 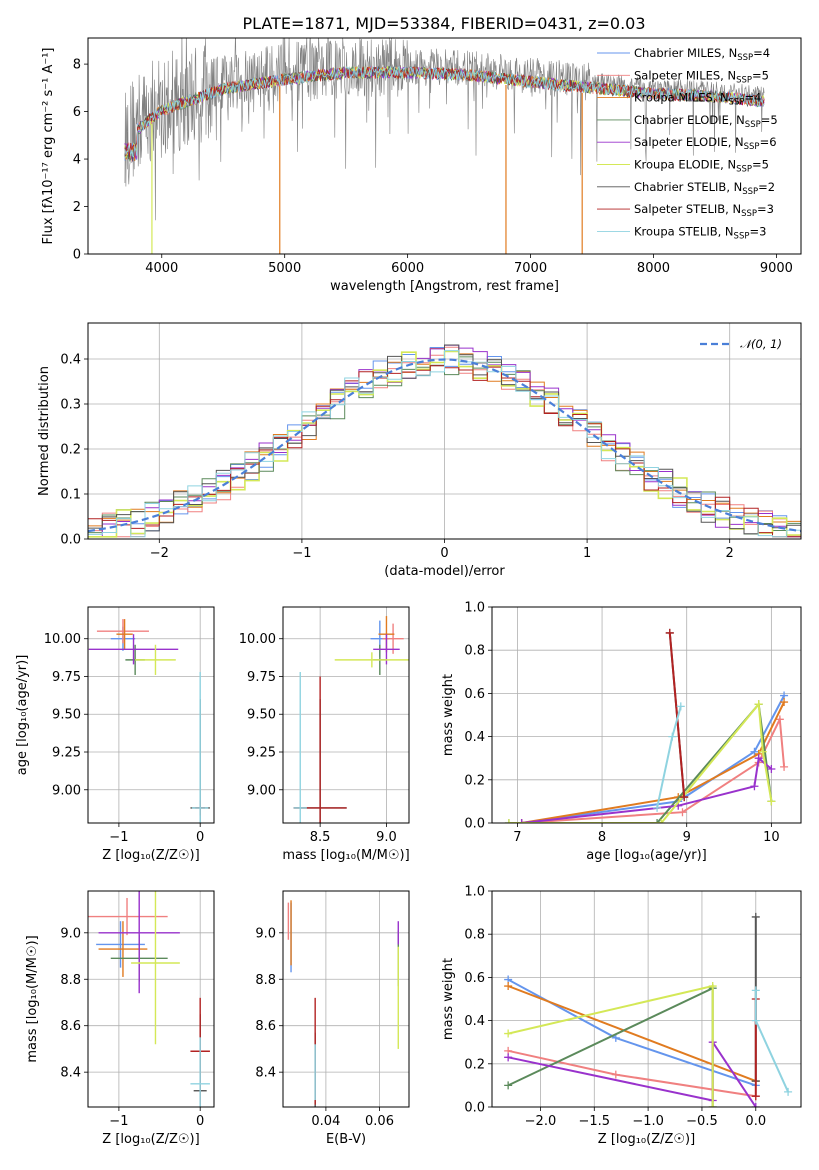 What do you see at coordinates (77, 207) in the screenshot?
I see `y-tick-label: 2` at bounding box center [77, 207].